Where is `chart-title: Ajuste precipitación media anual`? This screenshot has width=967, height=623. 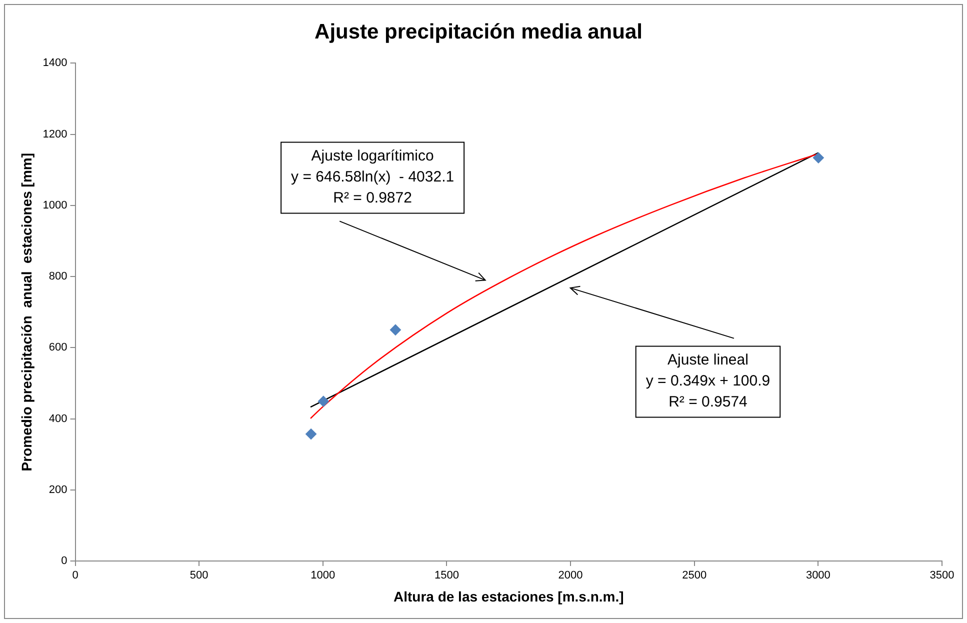
chart-title: Ajuste precipitación media anual is located at coordinates (478, 32).